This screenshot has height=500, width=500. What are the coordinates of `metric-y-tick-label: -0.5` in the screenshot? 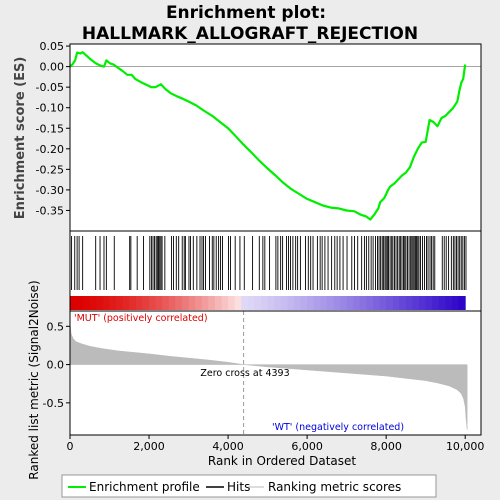 It's located at (53, 403).